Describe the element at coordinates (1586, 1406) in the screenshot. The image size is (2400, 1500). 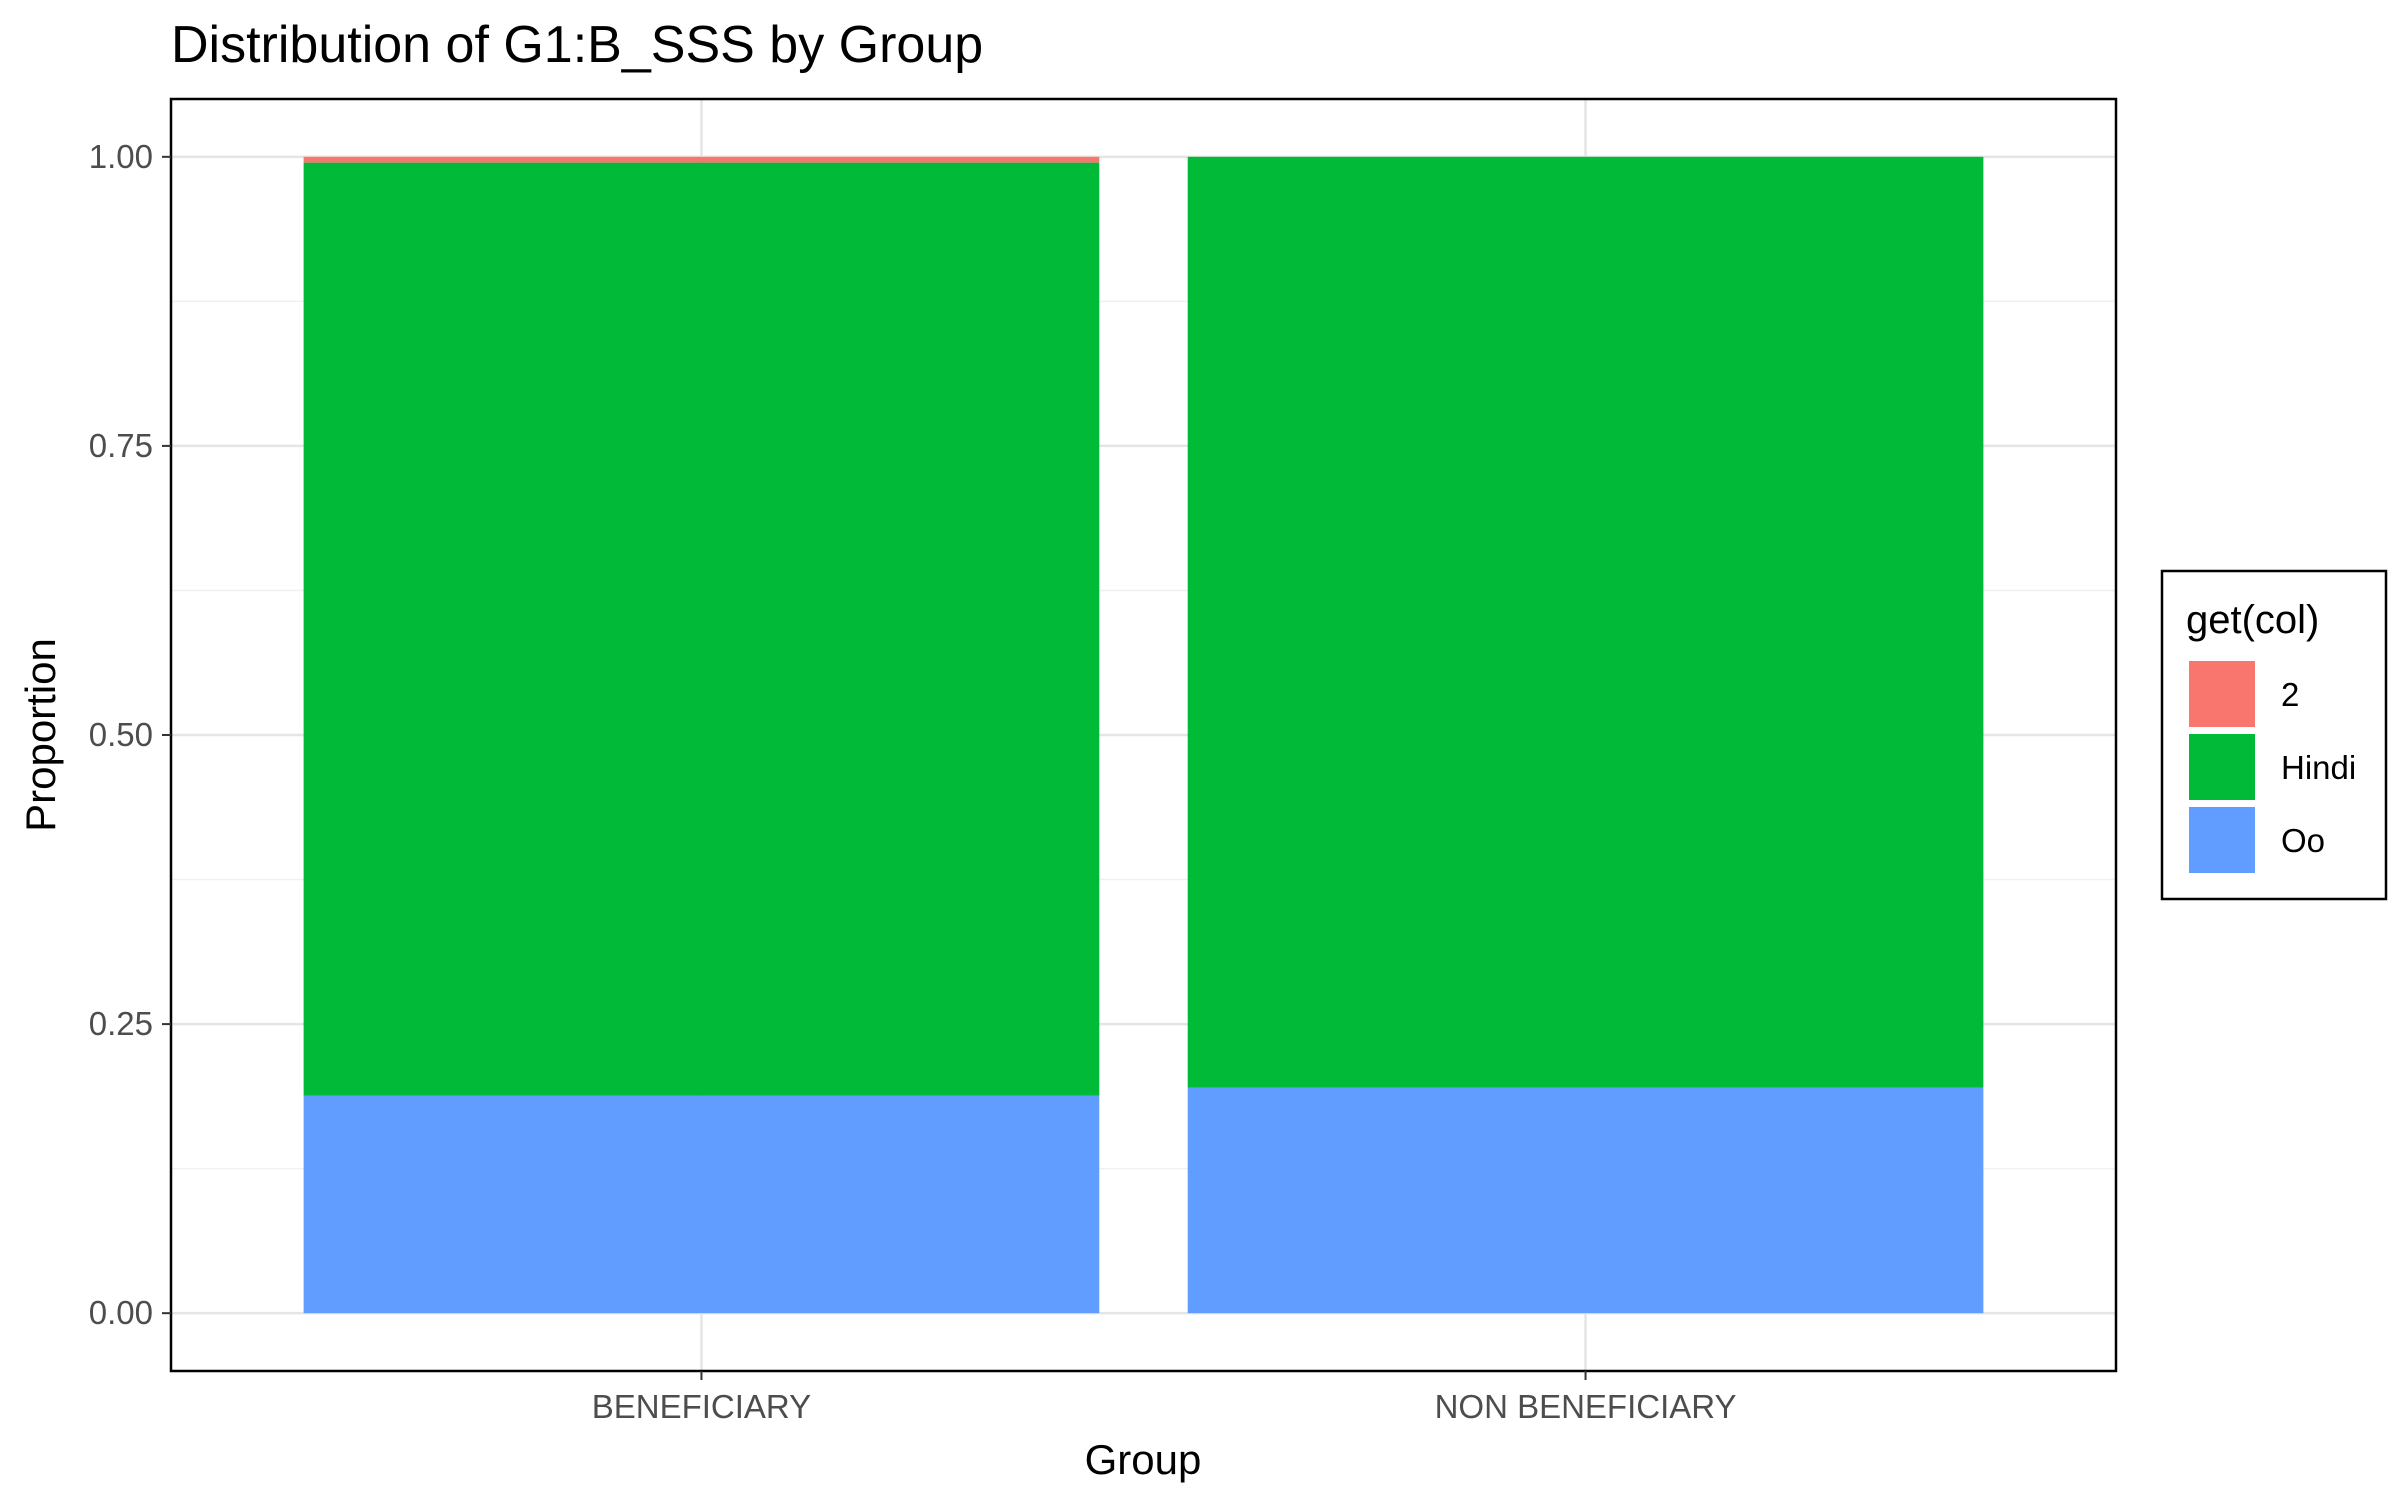
I see `x-tick-label: NON BENEFICIARY` at that location.